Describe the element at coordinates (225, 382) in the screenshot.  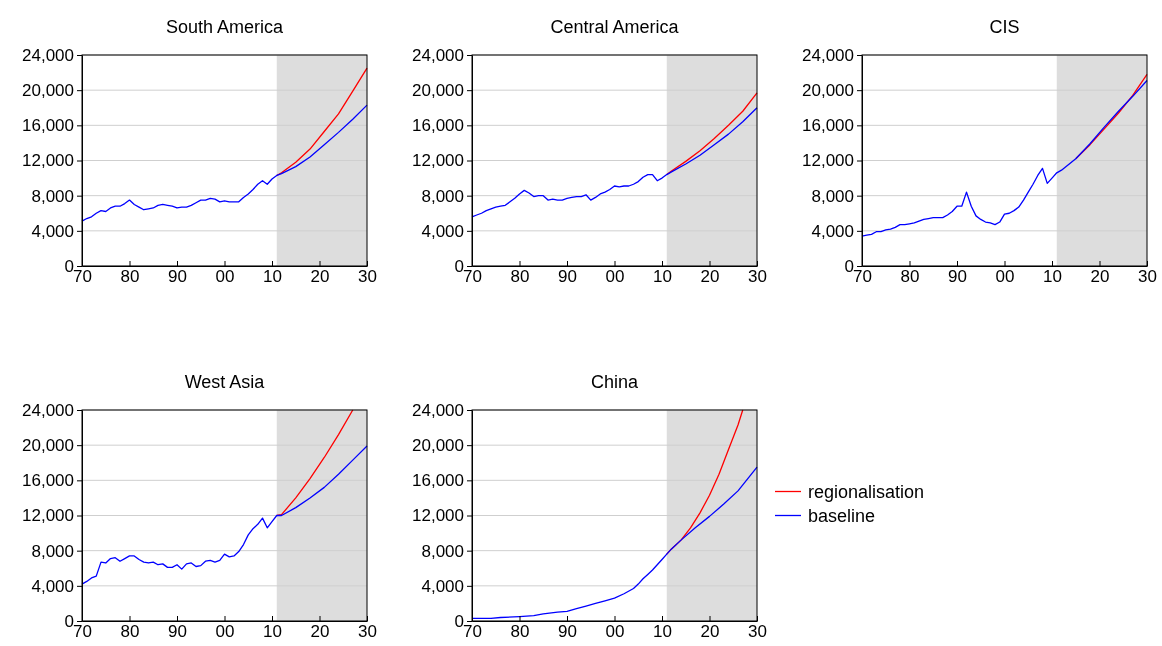
I see `chart-title: West Asia` at that location.